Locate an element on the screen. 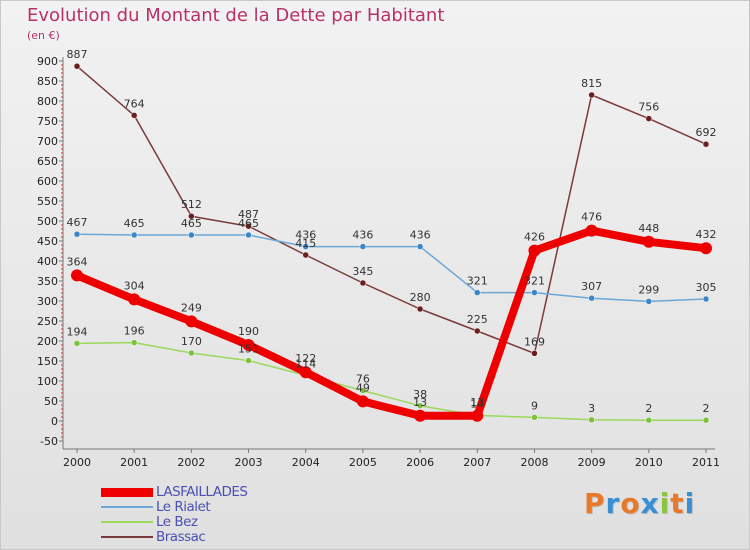  data-label: 196 is located at coordinates (134, 331).